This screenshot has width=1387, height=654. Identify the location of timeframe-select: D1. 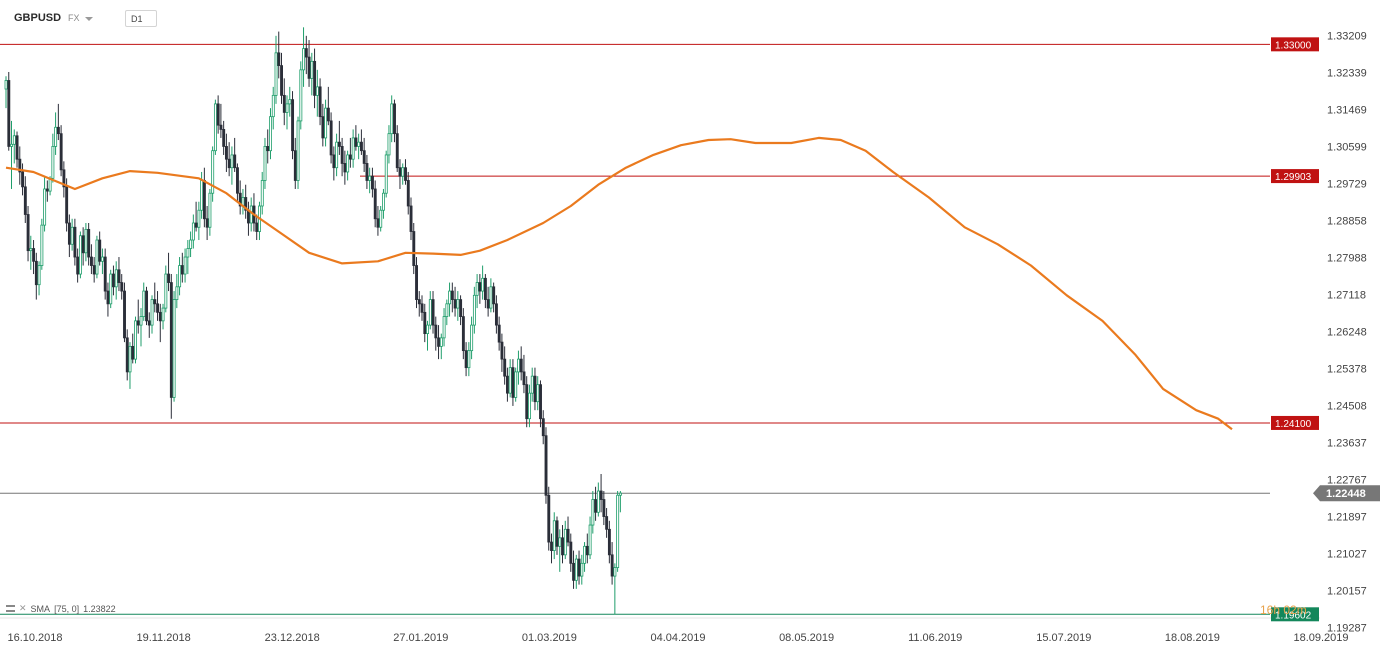
(141, 18).